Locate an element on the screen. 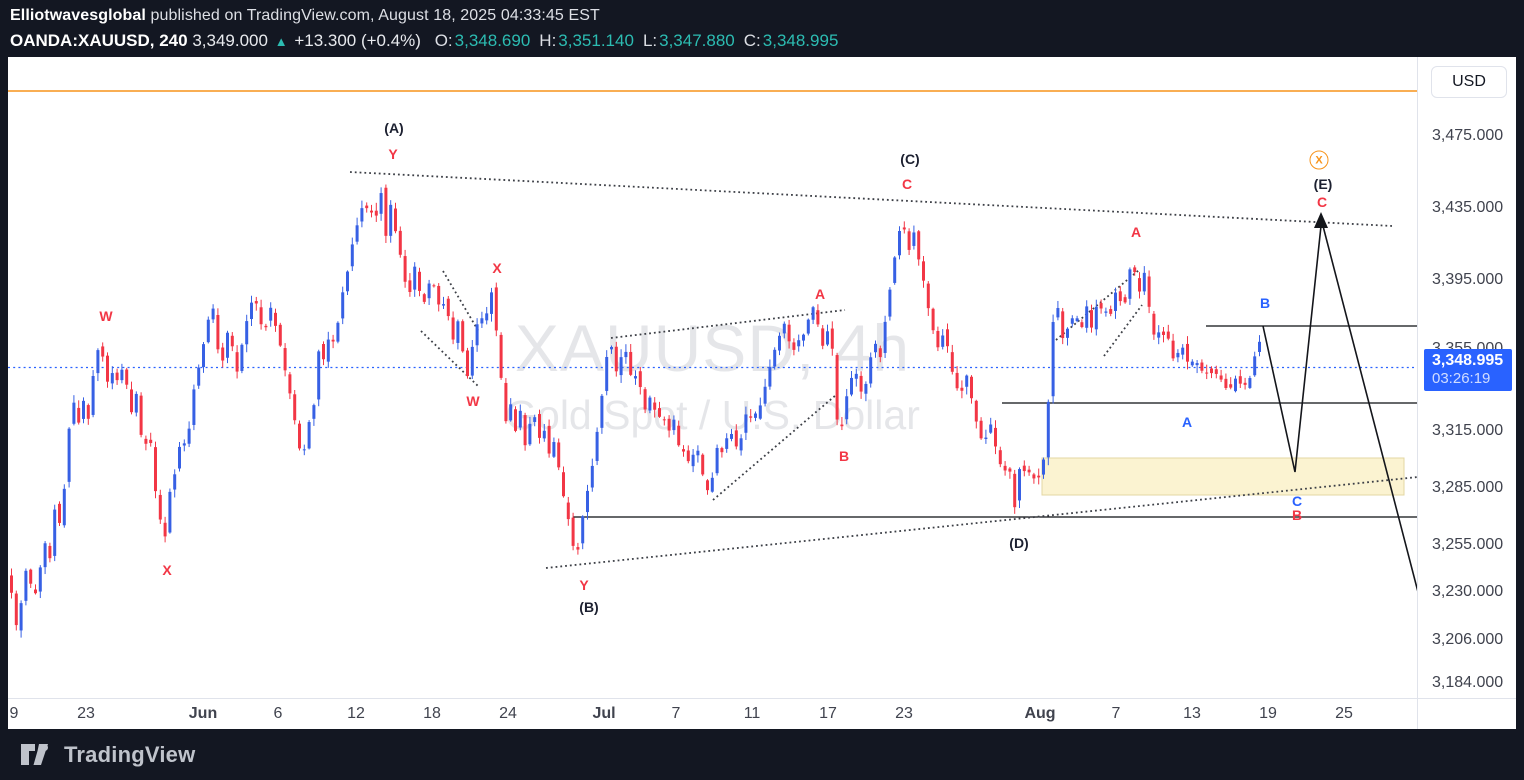 The width and height of the screenshot is (1524, 780). price-tick: 3,475.000 is located at coordinates (1468, 135).